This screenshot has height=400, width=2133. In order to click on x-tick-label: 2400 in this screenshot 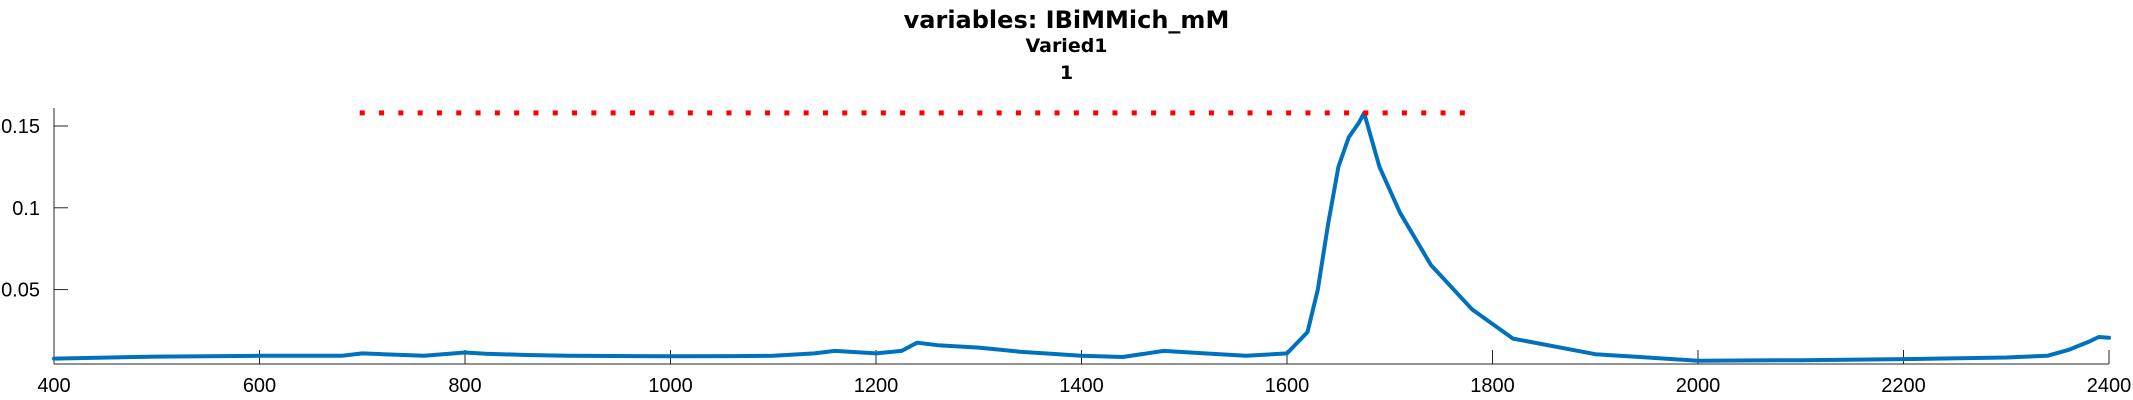, I will do `click(2109, 386)`.